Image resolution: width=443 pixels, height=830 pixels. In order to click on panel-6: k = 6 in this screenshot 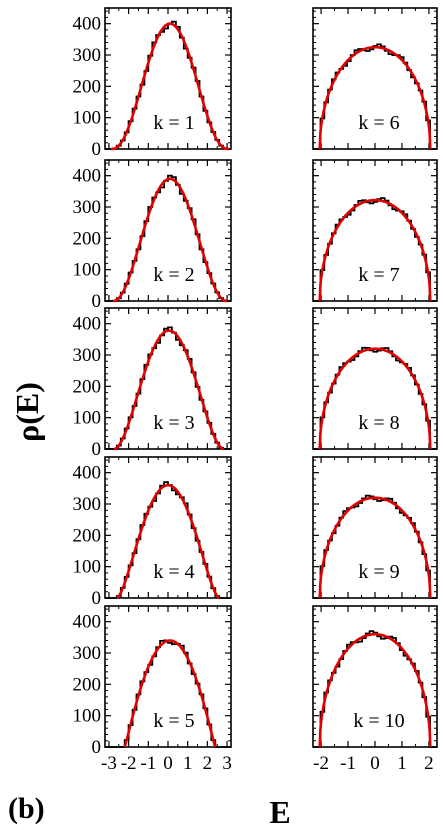, I will do `click(375, 78)`.